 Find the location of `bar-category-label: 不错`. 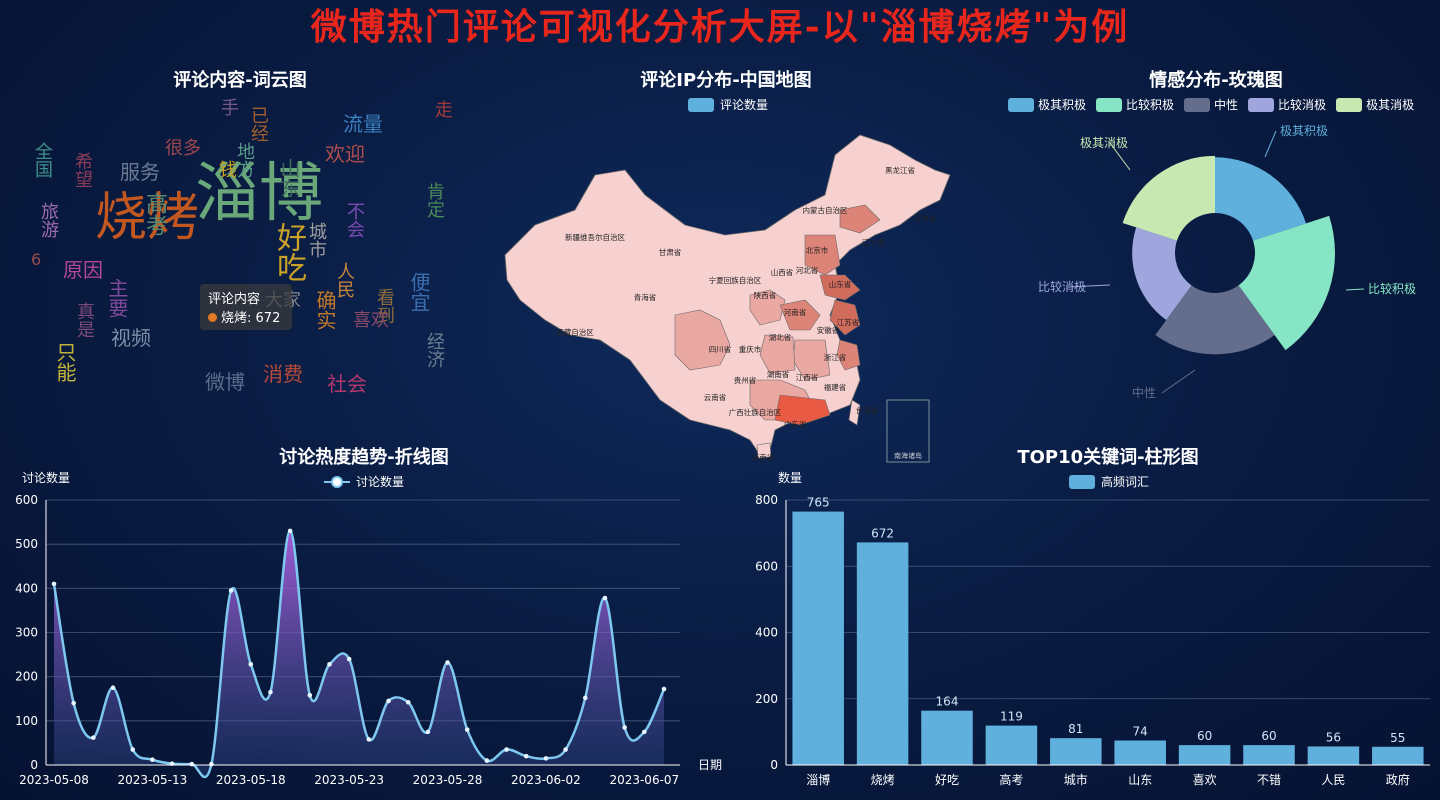

bar-category-label: 不错 is located at coordinates (1269, 780).